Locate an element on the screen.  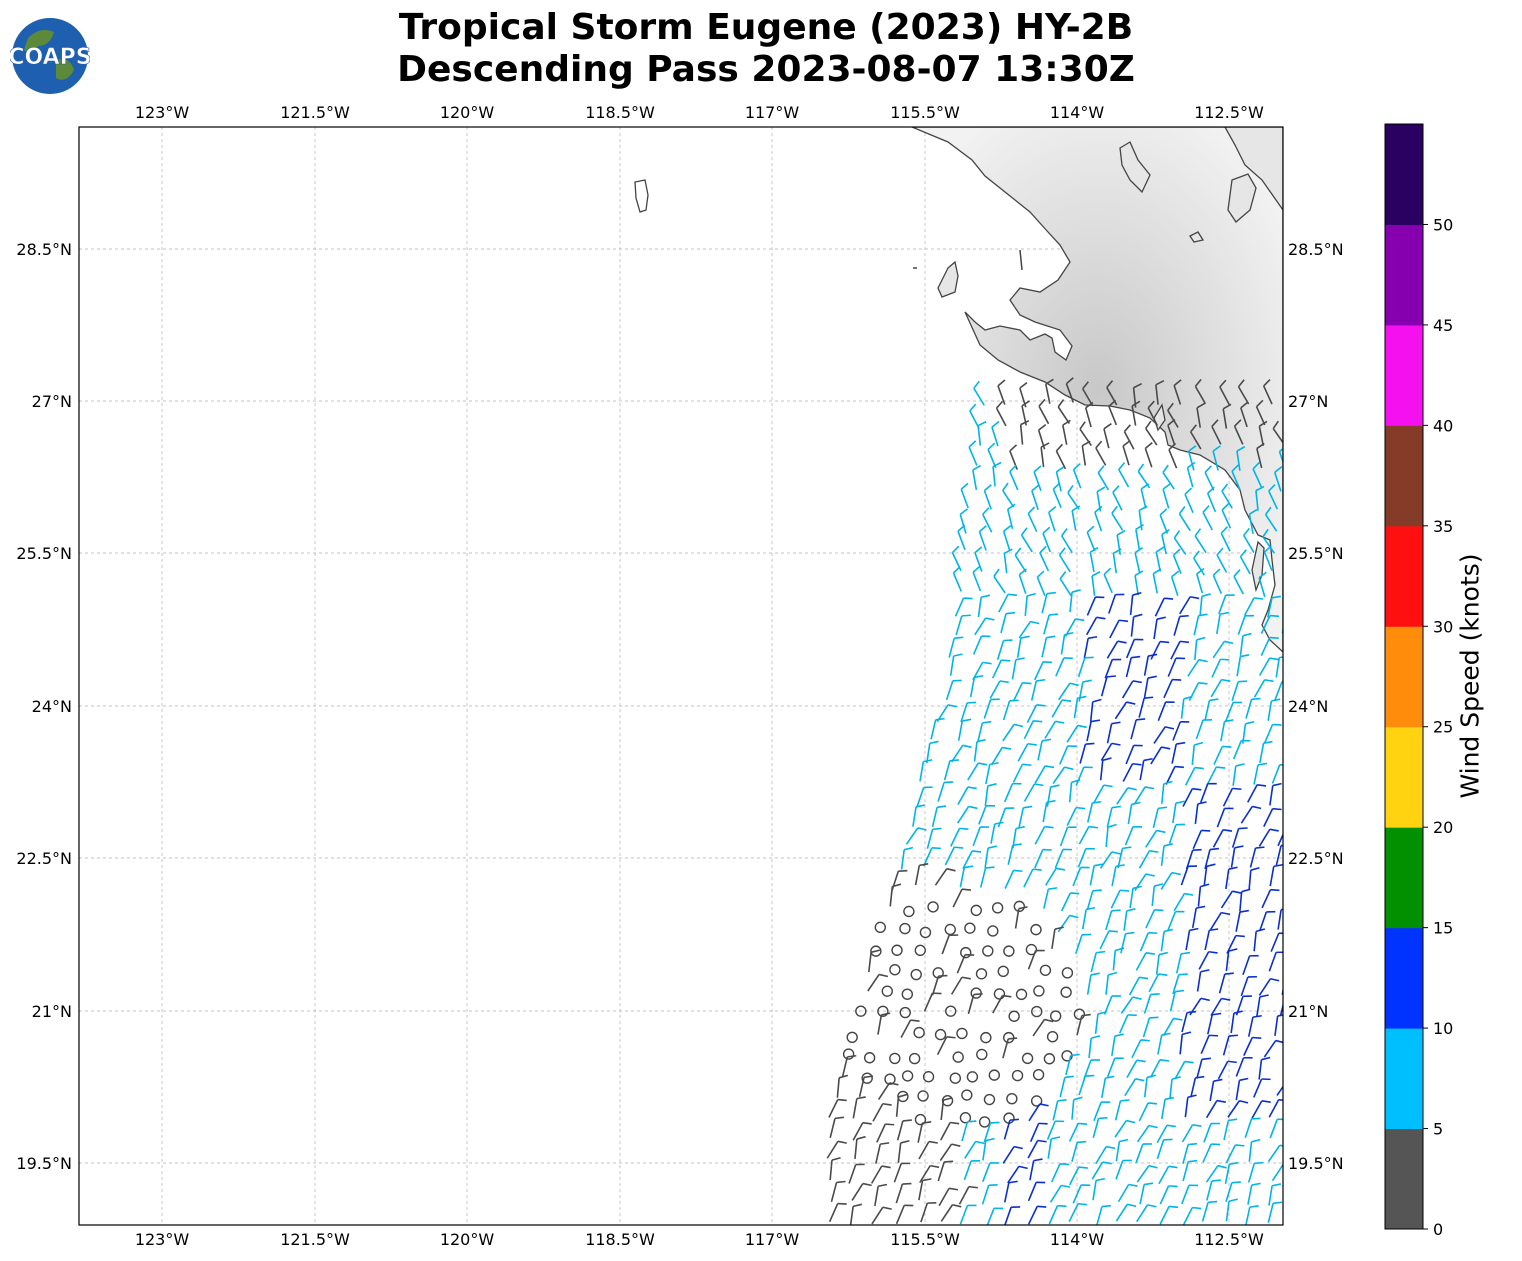
isla-san-jose is located at coordinates (1258, 566).